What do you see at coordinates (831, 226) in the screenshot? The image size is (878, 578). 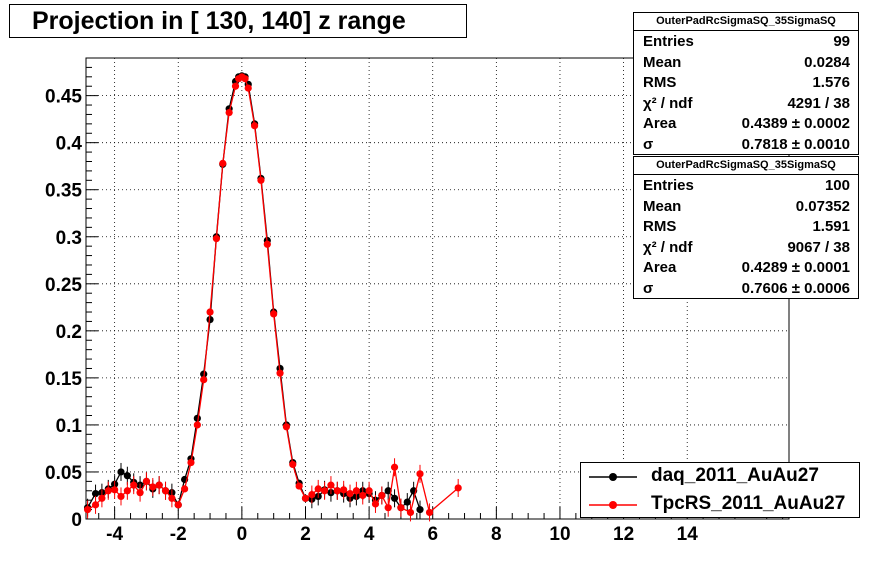 I see `stats-value: 1.591` at bounding box center [831, 226].